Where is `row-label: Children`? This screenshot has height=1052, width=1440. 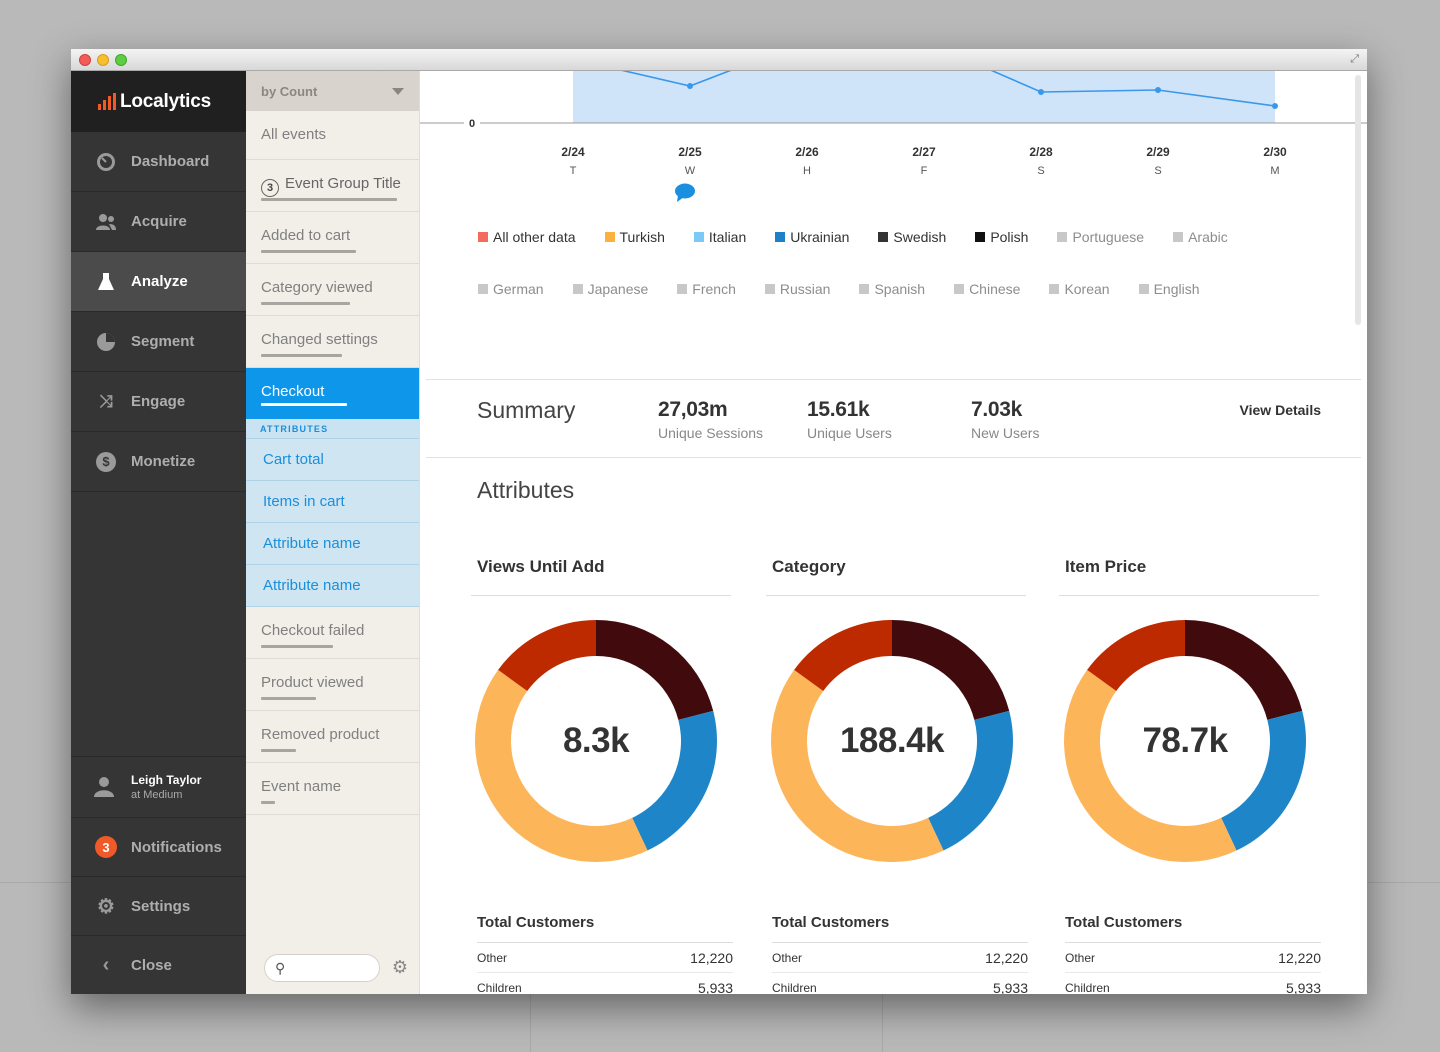
row-label: Children is located at coordinates (794, 987).